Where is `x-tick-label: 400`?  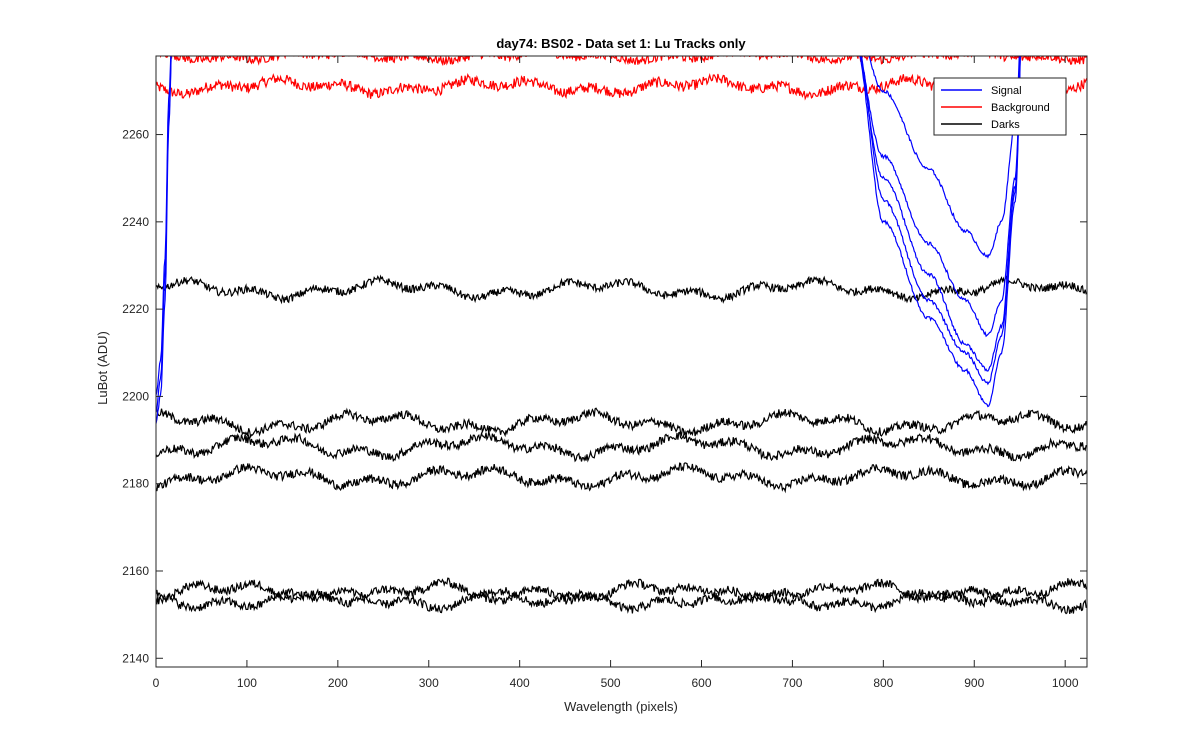 x-tick-label: 400 is located at coordinates (520, 683).